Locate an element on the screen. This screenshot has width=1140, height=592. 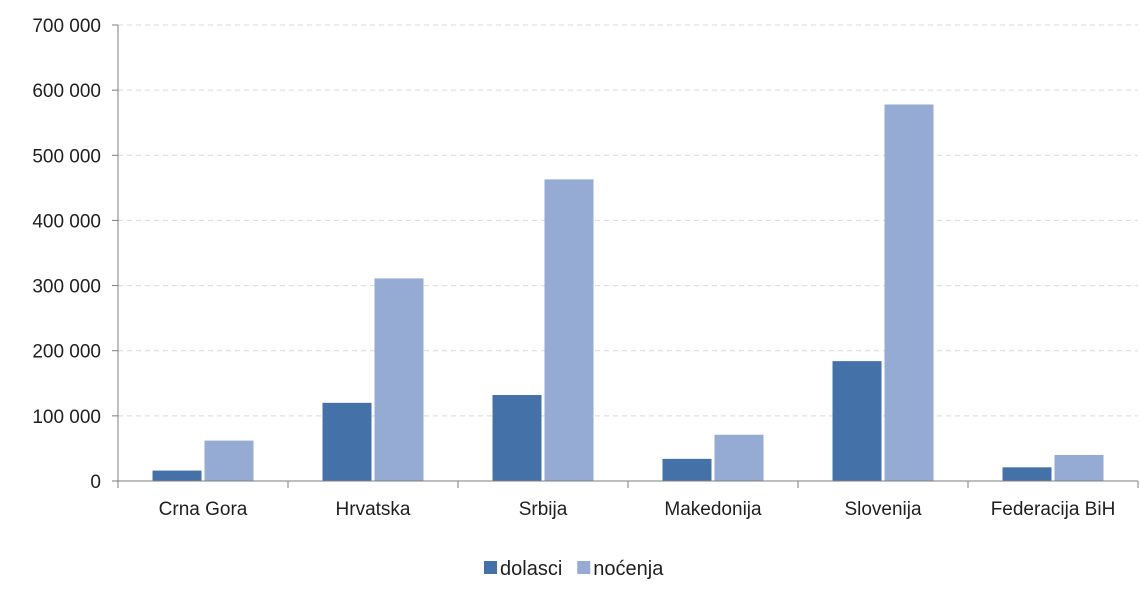
legend-label: noćenja is located at coordinates (628, 569).